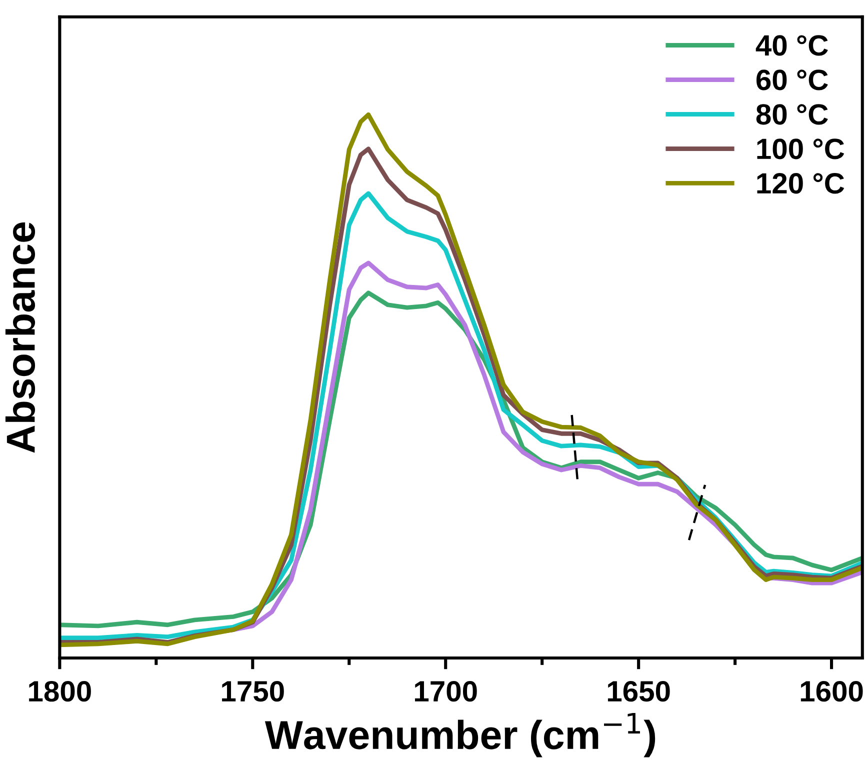  Describe the element at coordinates (800, 183) in the screenshot. I see `legend-label: 120 °C` at that location.